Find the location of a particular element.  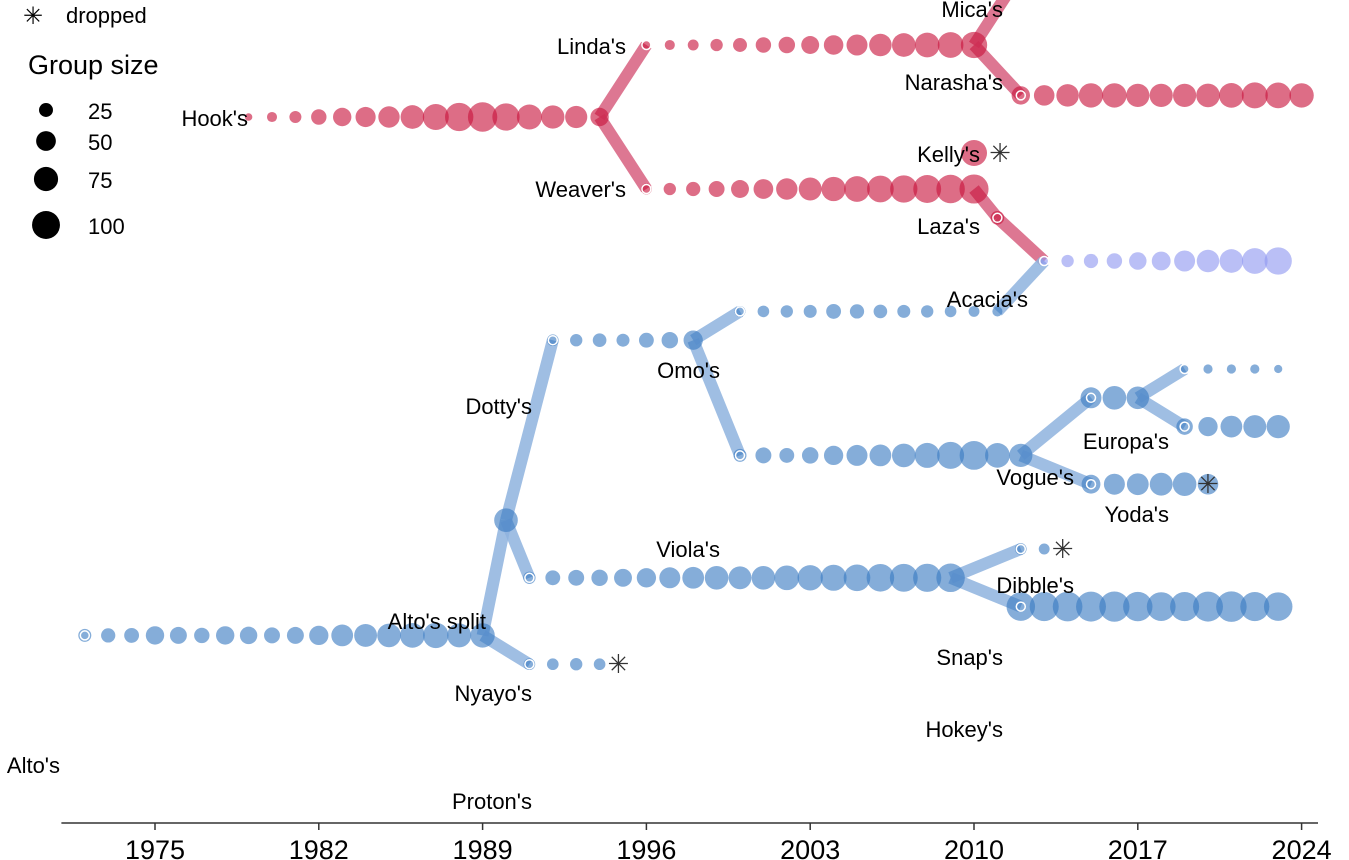

bubble-narasha-s-2024 is located at coordinates (1301, 95).